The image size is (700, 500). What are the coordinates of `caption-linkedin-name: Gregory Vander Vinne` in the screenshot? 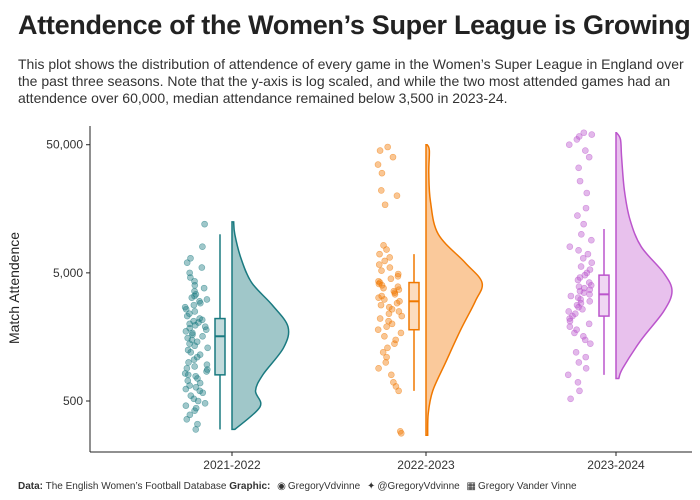 It's located at (527, 486).